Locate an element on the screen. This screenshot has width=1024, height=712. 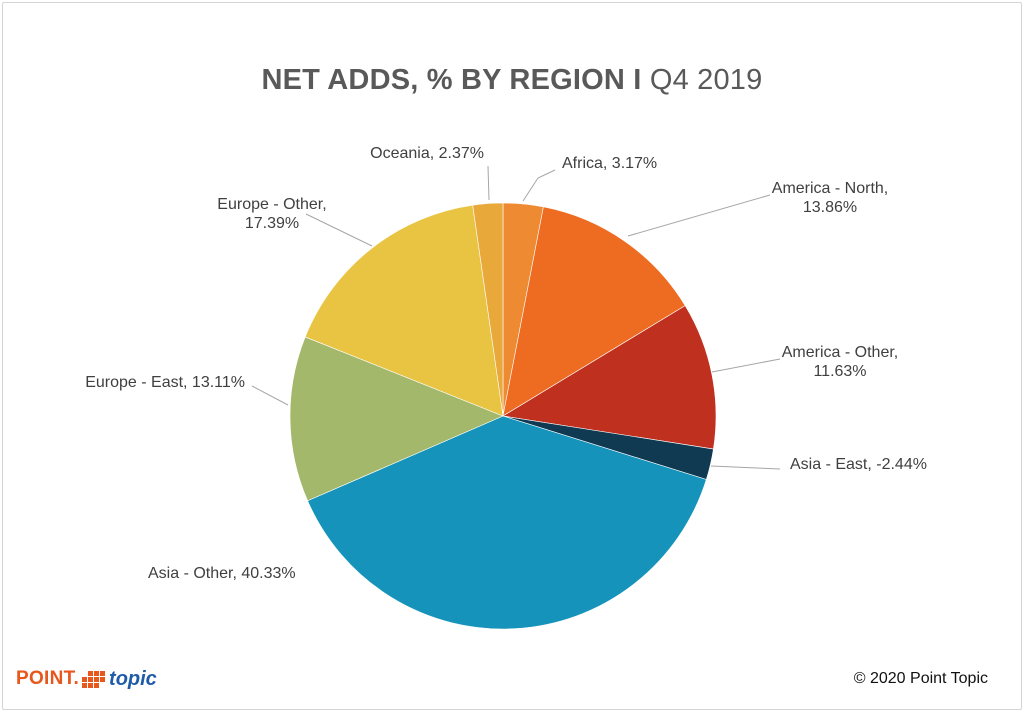
pie-slice-asia-other is located at coordinates (507, 522).